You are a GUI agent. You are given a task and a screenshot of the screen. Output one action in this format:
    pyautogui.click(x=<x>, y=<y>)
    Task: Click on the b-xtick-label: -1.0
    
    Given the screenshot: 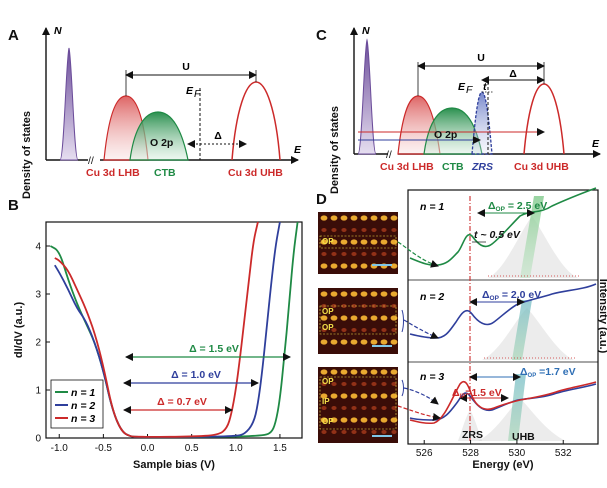 What is the action you would take?
    pyautogui.click(x=60, y=448)
    